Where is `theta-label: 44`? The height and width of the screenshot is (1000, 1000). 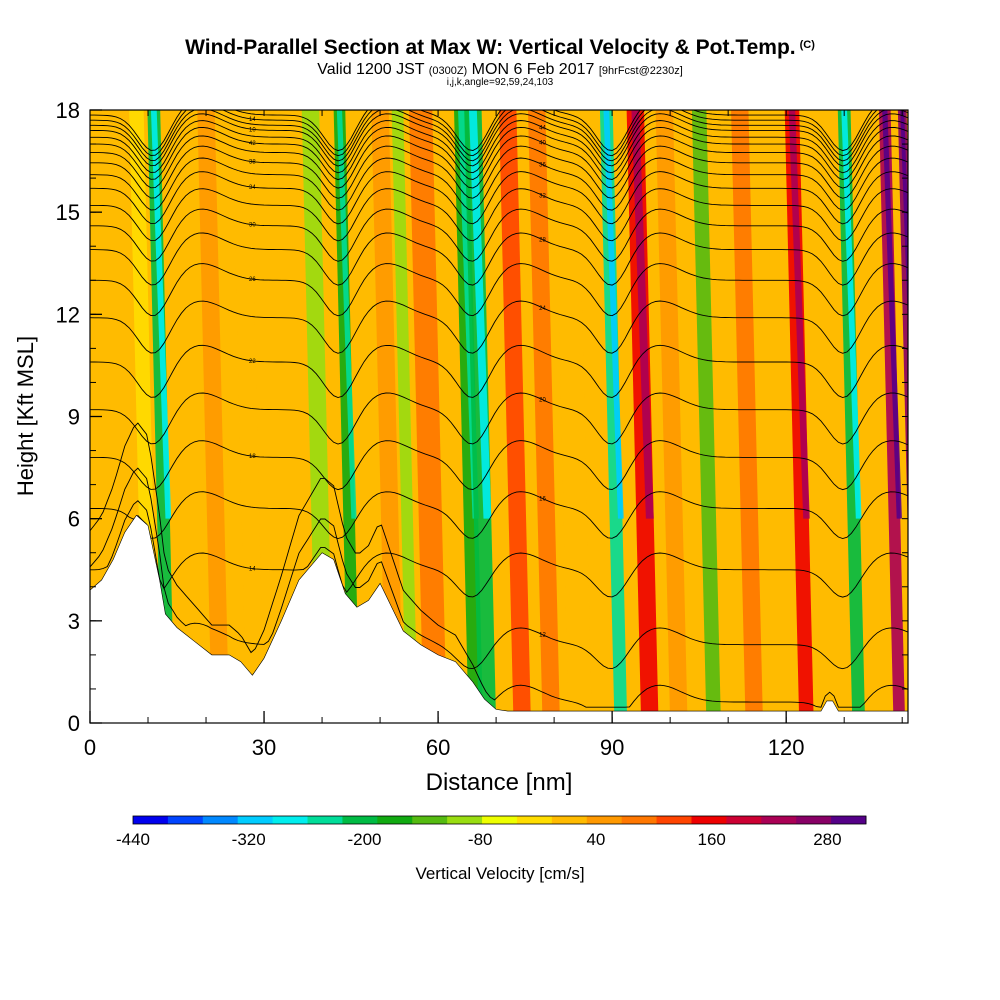
theta-label: 44 is located at coordinates (542, 128).